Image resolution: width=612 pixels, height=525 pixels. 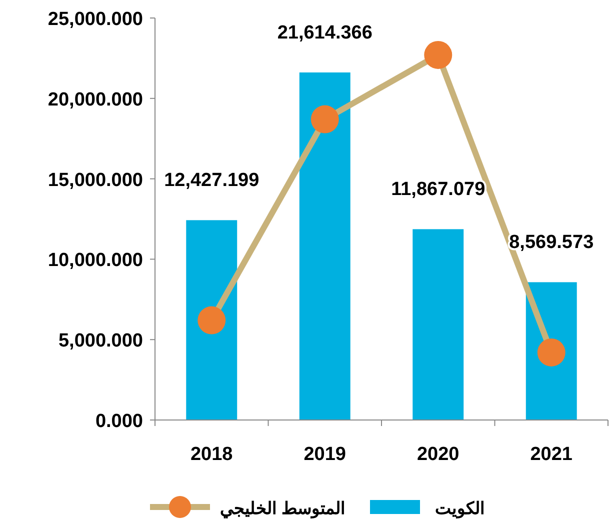 I want to click on x-tick-label: 2021, so click(x=551, y=454).